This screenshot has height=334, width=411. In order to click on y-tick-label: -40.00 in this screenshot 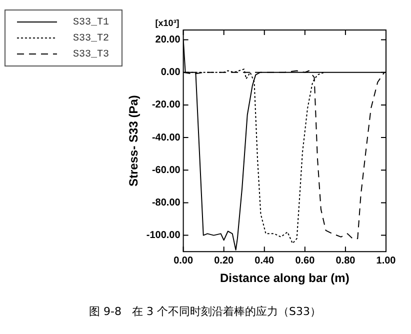, I will do `click(166, 138)`.